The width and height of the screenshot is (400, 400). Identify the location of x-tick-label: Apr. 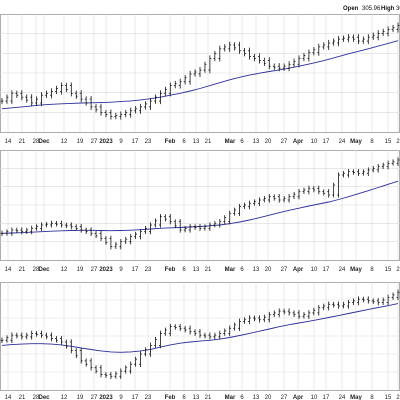
(298, 142).